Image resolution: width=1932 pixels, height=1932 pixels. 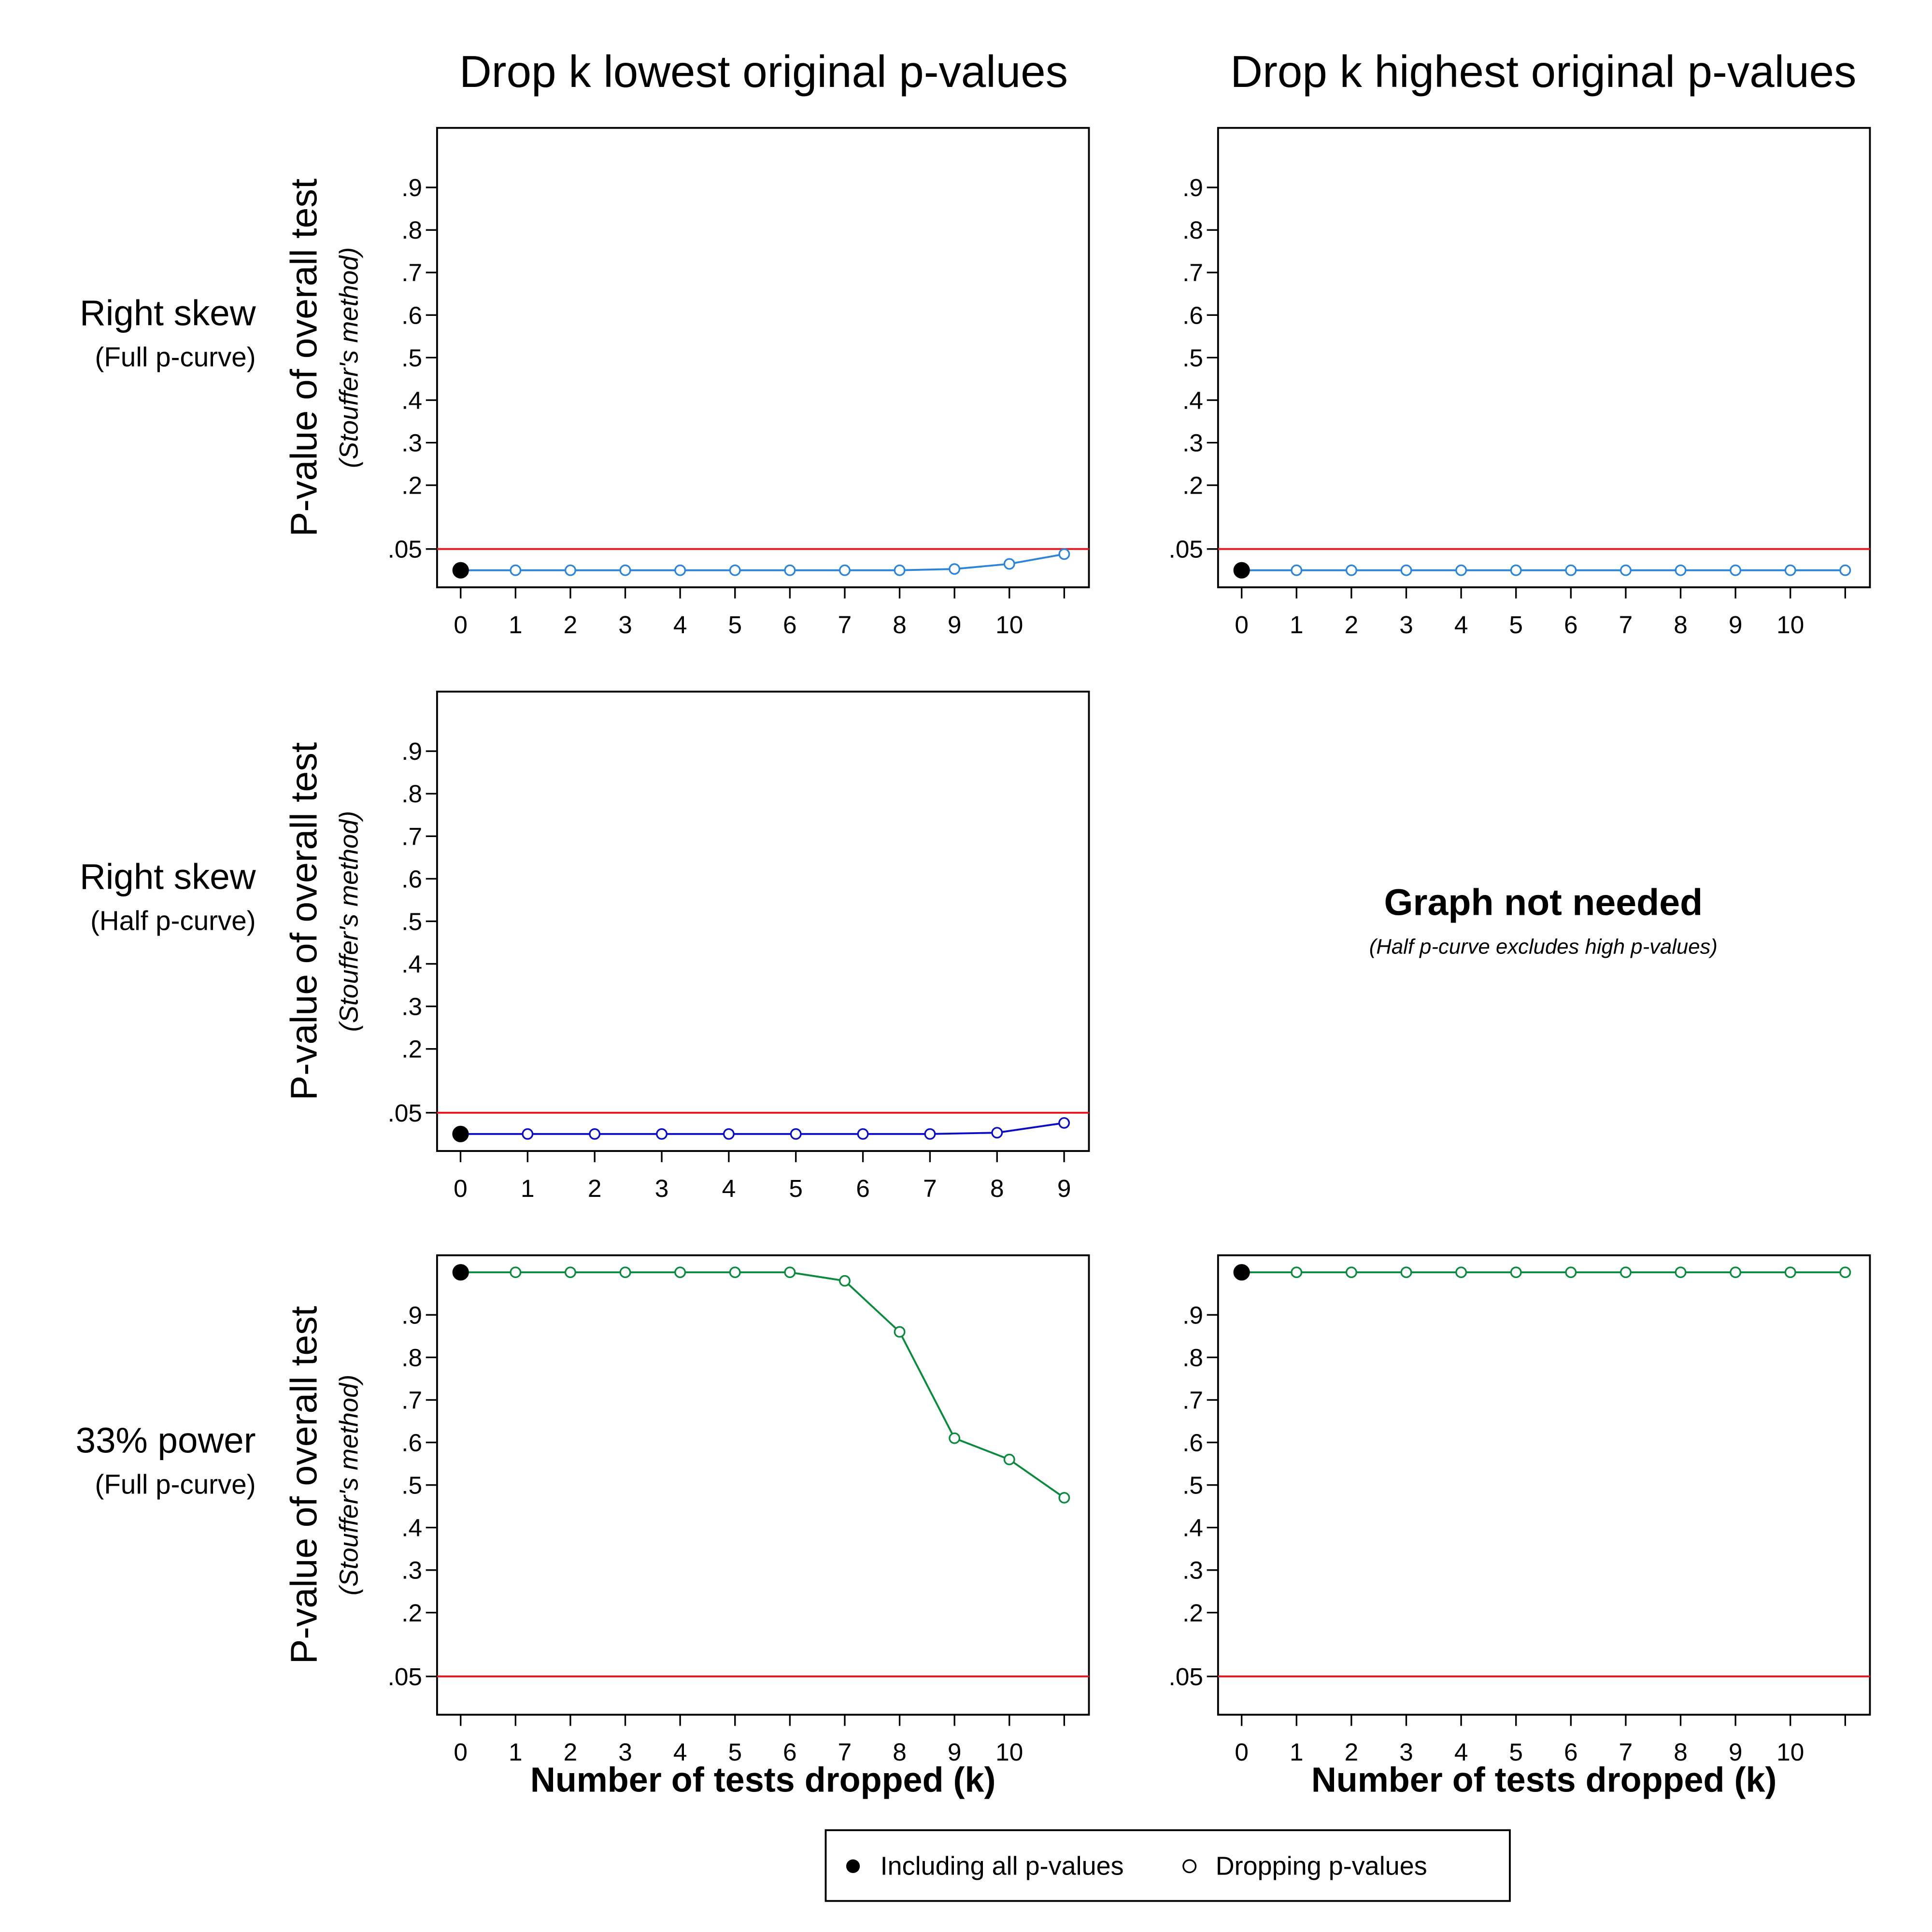 What do you see at coordinates (955, 625) in the screenshot?
I see `x-tick-label: 9` at bounding box center [955, 625].